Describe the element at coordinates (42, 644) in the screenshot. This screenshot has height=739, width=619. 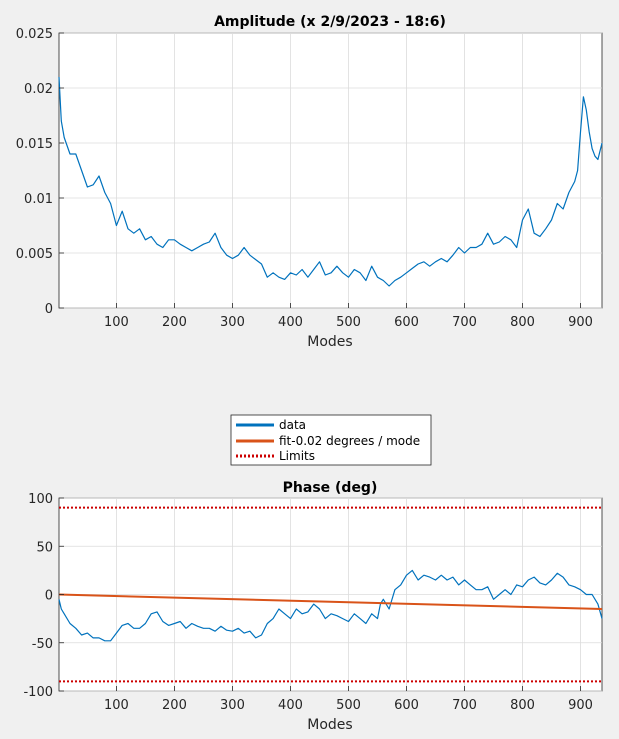
I see `phase-y-tick-label: -50` at that location.